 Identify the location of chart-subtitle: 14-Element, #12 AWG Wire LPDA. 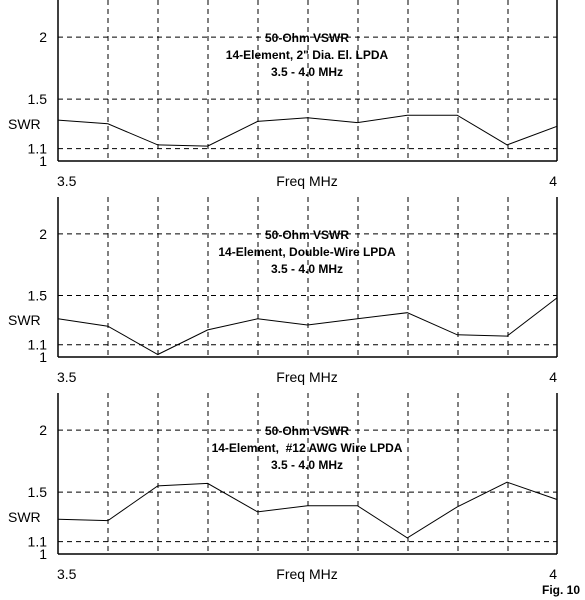
(307, 448).